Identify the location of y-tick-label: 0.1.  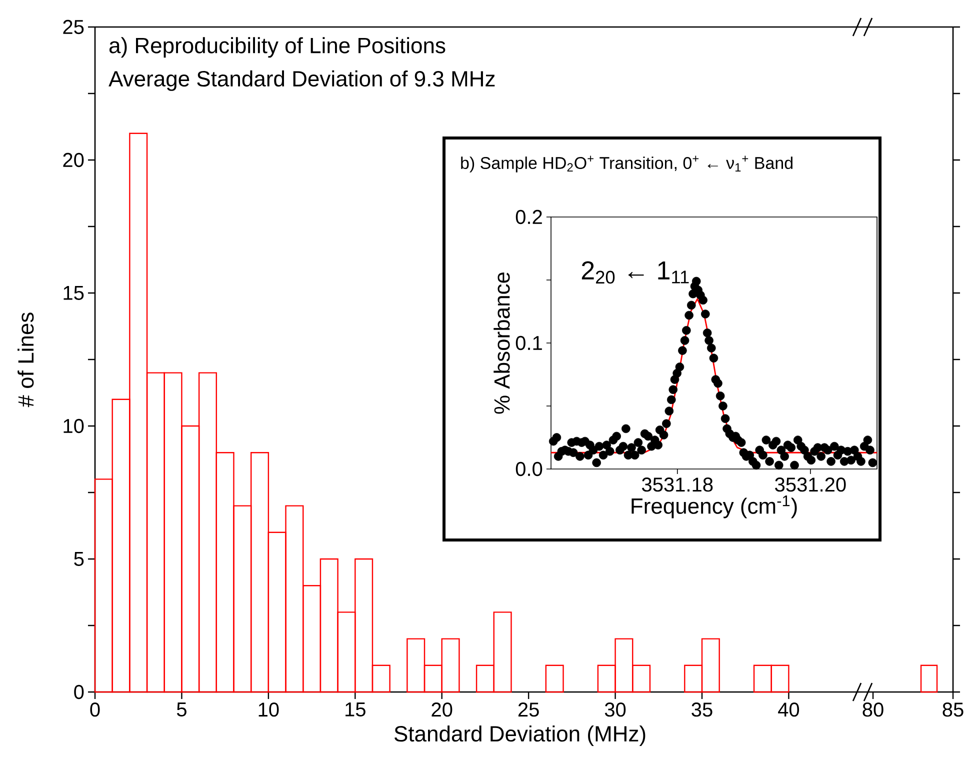
(529, 343).